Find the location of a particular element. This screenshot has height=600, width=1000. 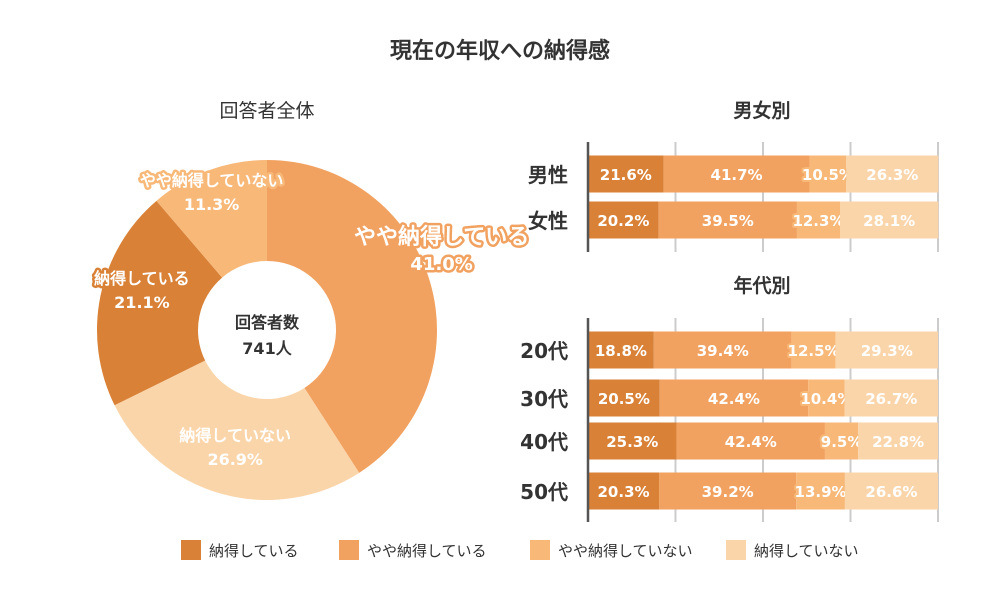

bar-value-label: 39.4% is located at coordinates (723, 351).